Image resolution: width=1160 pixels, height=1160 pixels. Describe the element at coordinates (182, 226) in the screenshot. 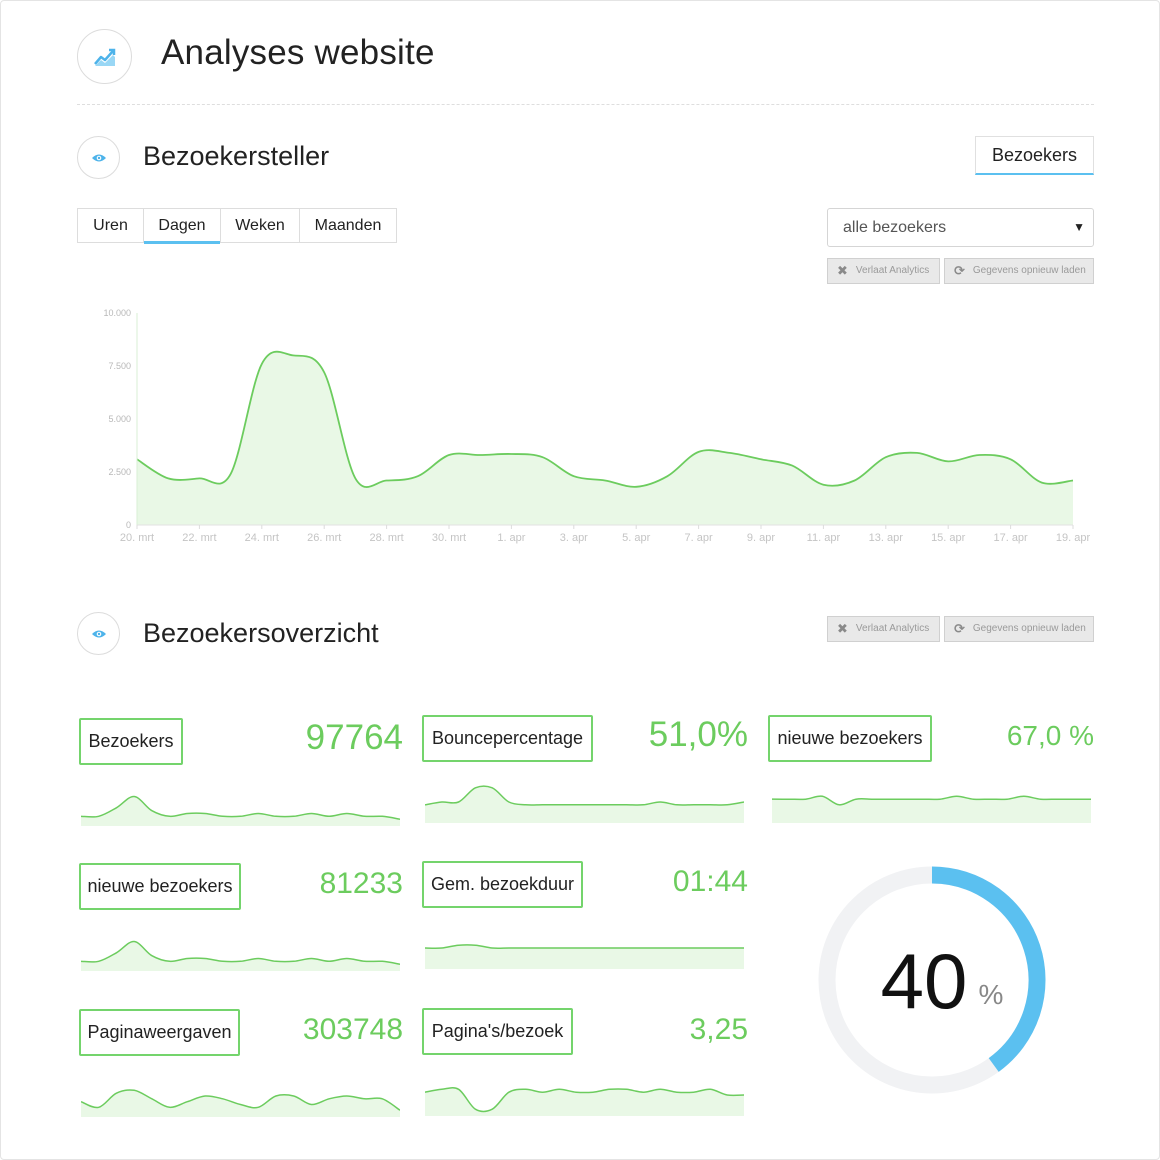

I see `period-dagen: Dagen` at that location.